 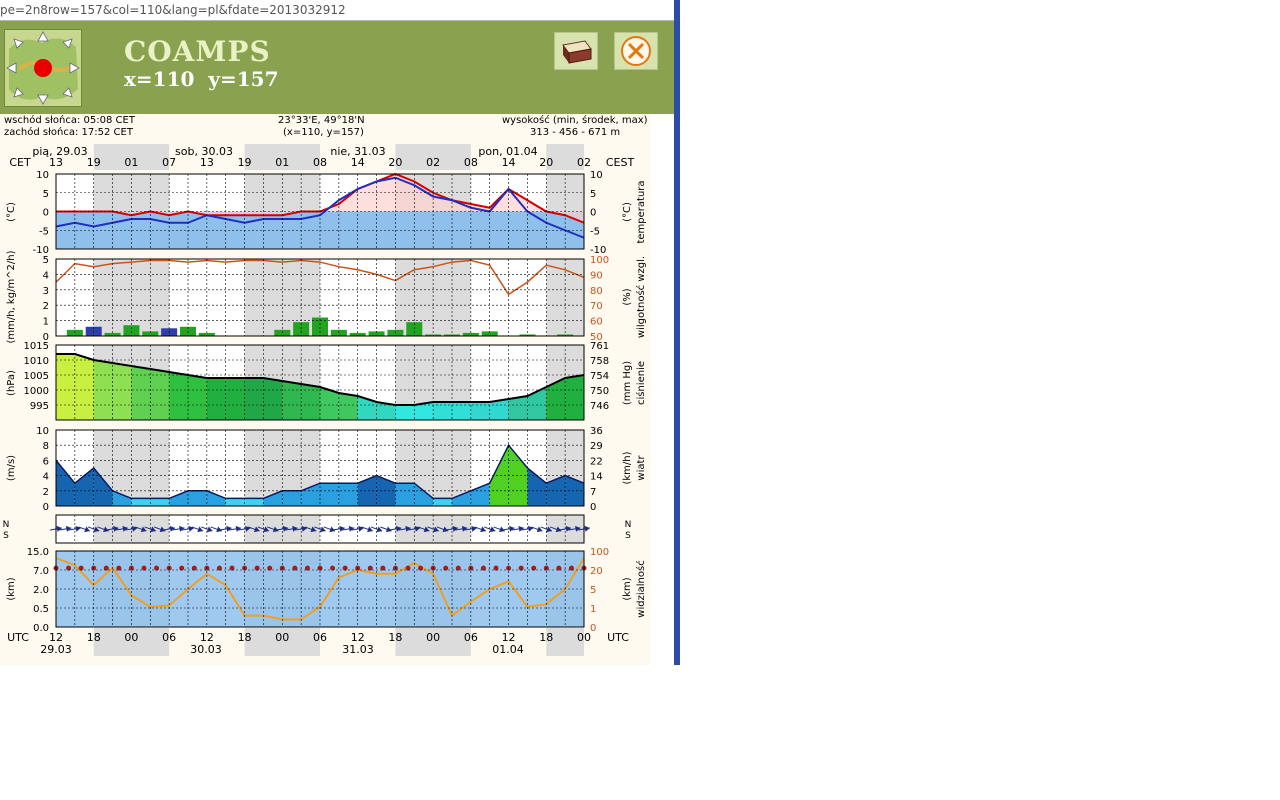 I want to click on pressure-right-tick: 761, so click(x=599, y=346).